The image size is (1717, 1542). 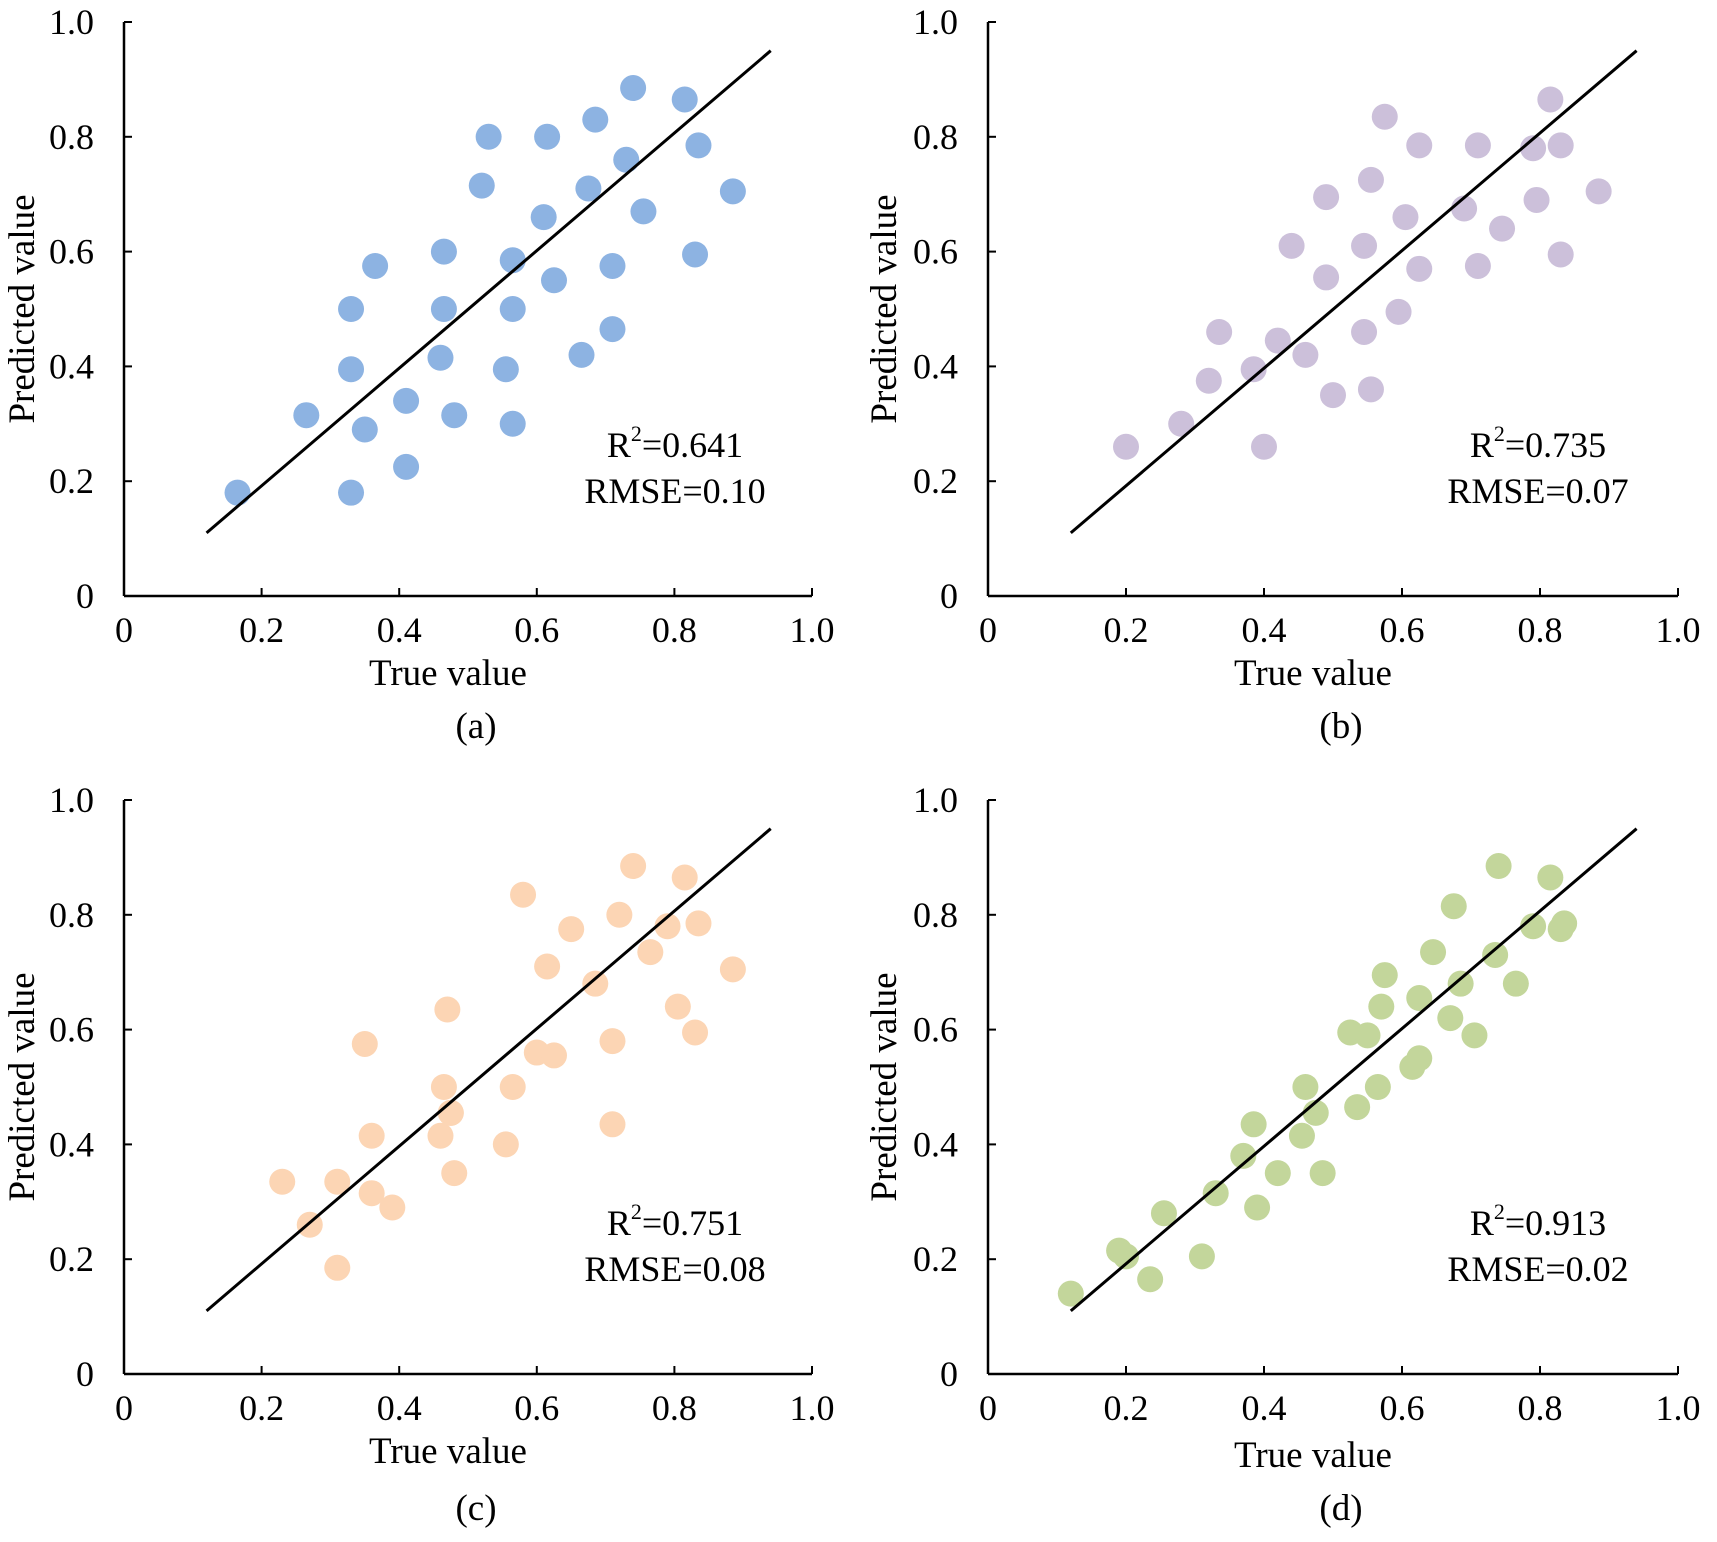 What do you see at coordinates (488, 1070) in the screenshot?
I see `fit-line` at bounding box center [488, 1070].